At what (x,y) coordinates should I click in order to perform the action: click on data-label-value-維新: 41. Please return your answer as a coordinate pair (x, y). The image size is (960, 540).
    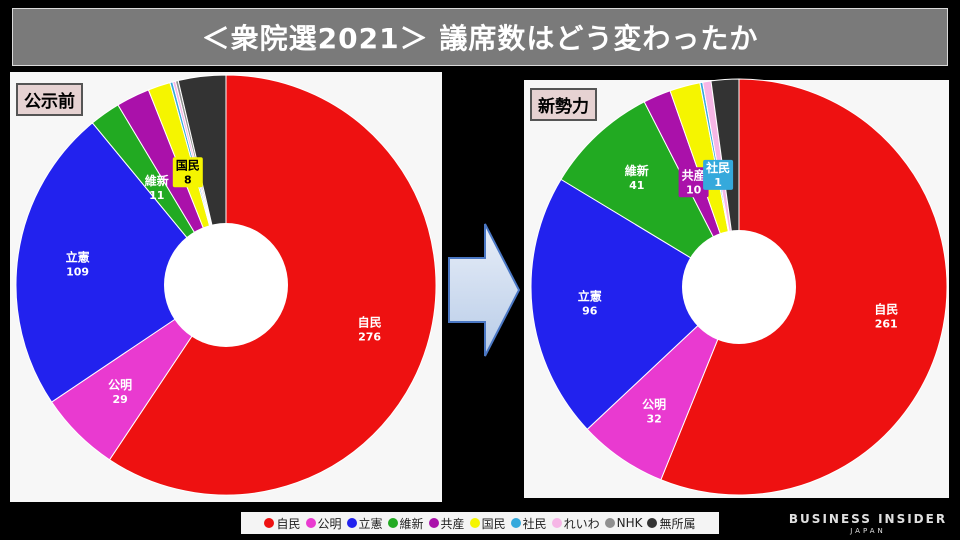
    Looking at the image, I should click on (636, 185).